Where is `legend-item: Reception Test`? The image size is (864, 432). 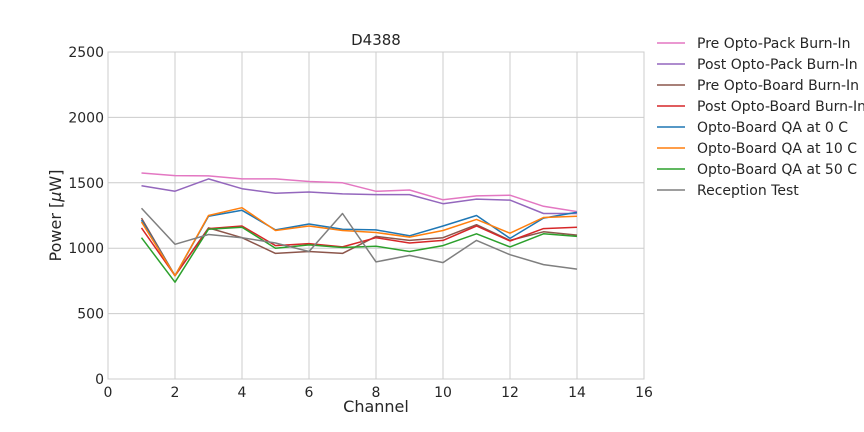
legend-item: Reception Test is located at coordinates (728, 191).